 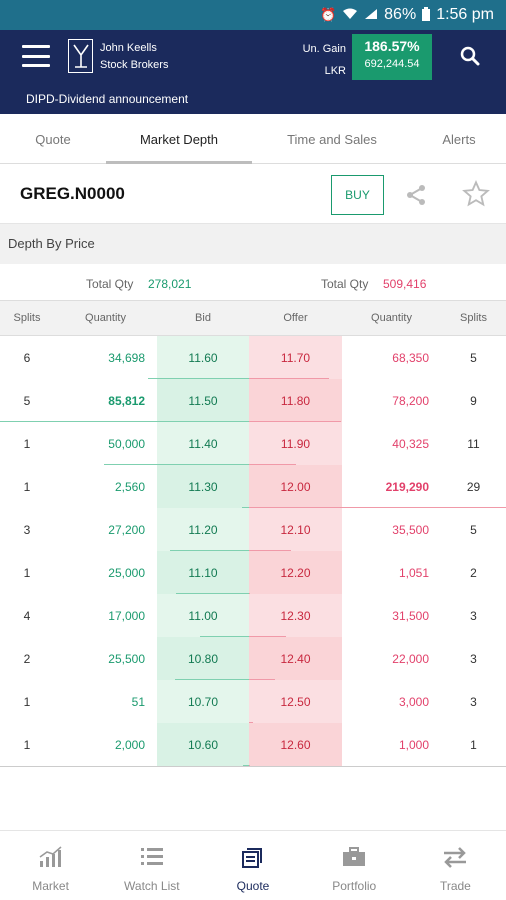 I want to click on quote-tabs: Quote Market Depth Time and Sales Alerts, so click(x=253, y=139).